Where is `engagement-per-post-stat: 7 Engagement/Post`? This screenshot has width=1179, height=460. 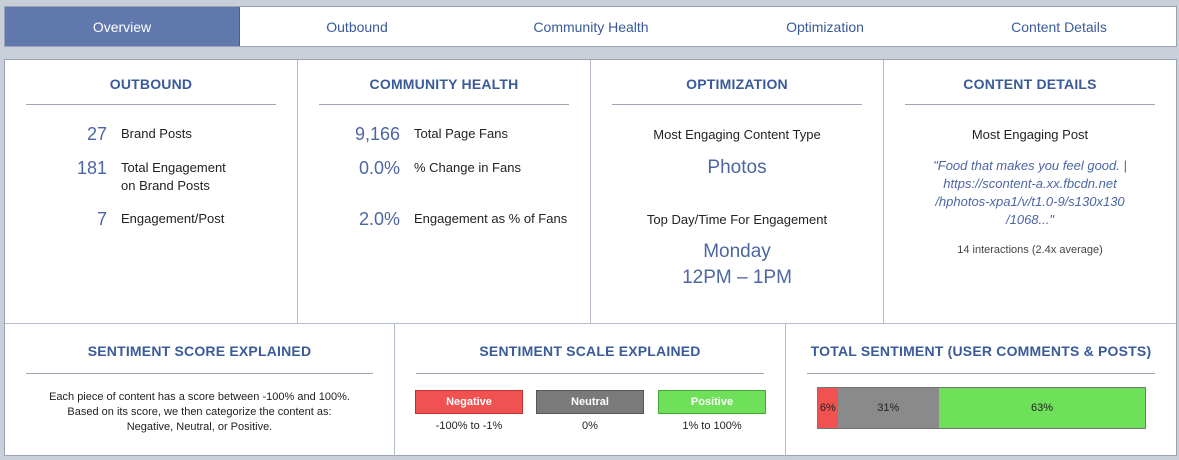 engagement-per-post-stat: 7 Engagement/Post is located at coordinates (114, 219).